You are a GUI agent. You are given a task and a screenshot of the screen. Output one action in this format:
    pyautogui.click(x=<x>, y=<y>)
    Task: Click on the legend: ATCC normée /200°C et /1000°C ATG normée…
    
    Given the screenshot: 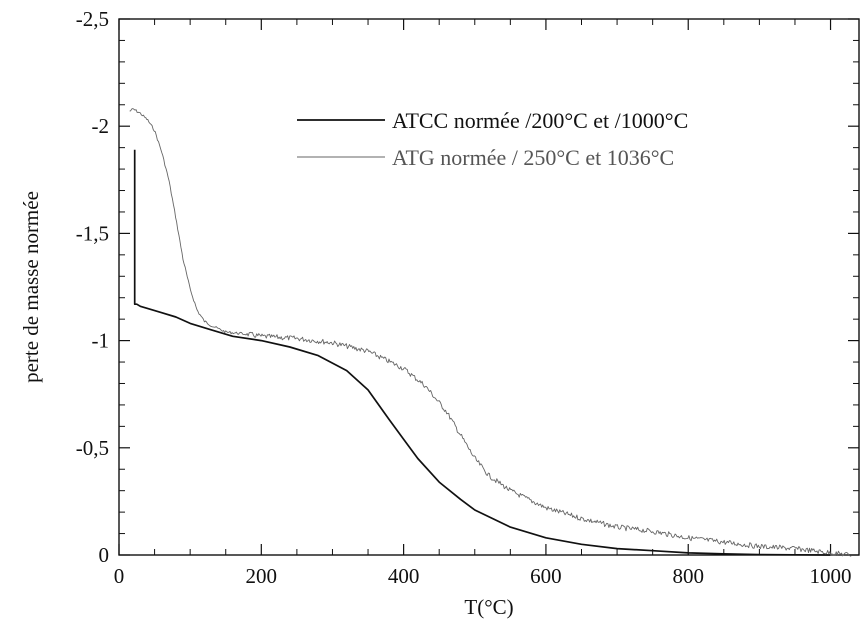 What is the action you would take?
    pyautogui.click(x=492, y=139)
    